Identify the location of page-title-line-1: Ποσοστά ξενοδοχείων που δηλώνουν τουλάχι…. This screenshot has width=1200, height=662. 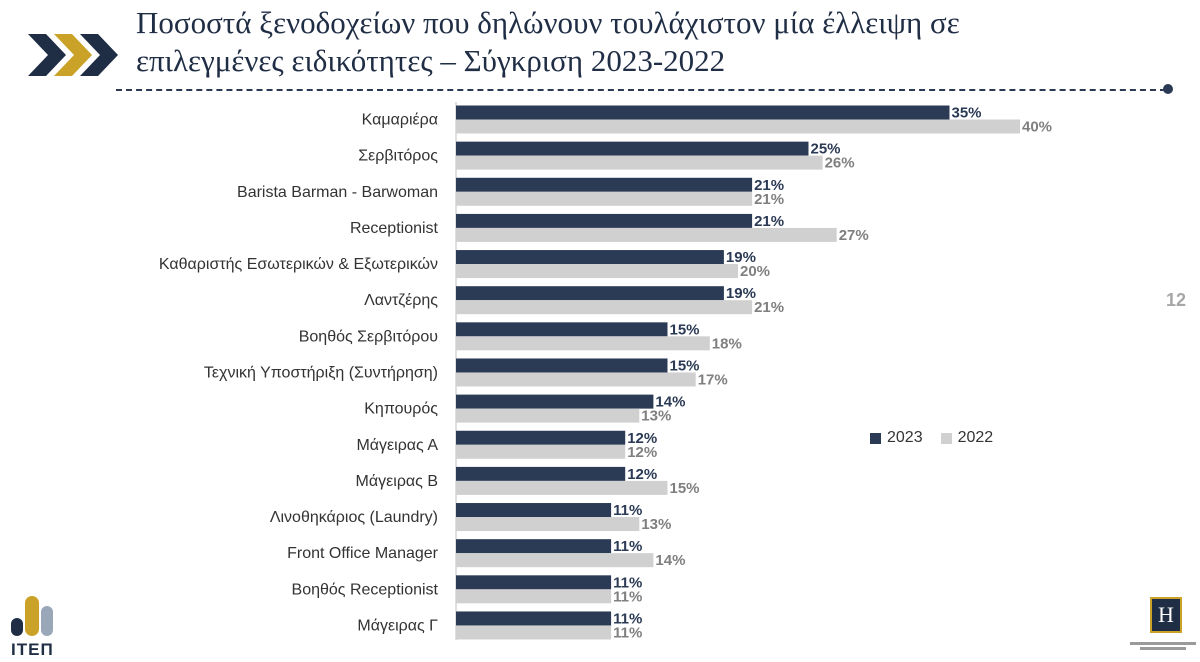
(548, 22).